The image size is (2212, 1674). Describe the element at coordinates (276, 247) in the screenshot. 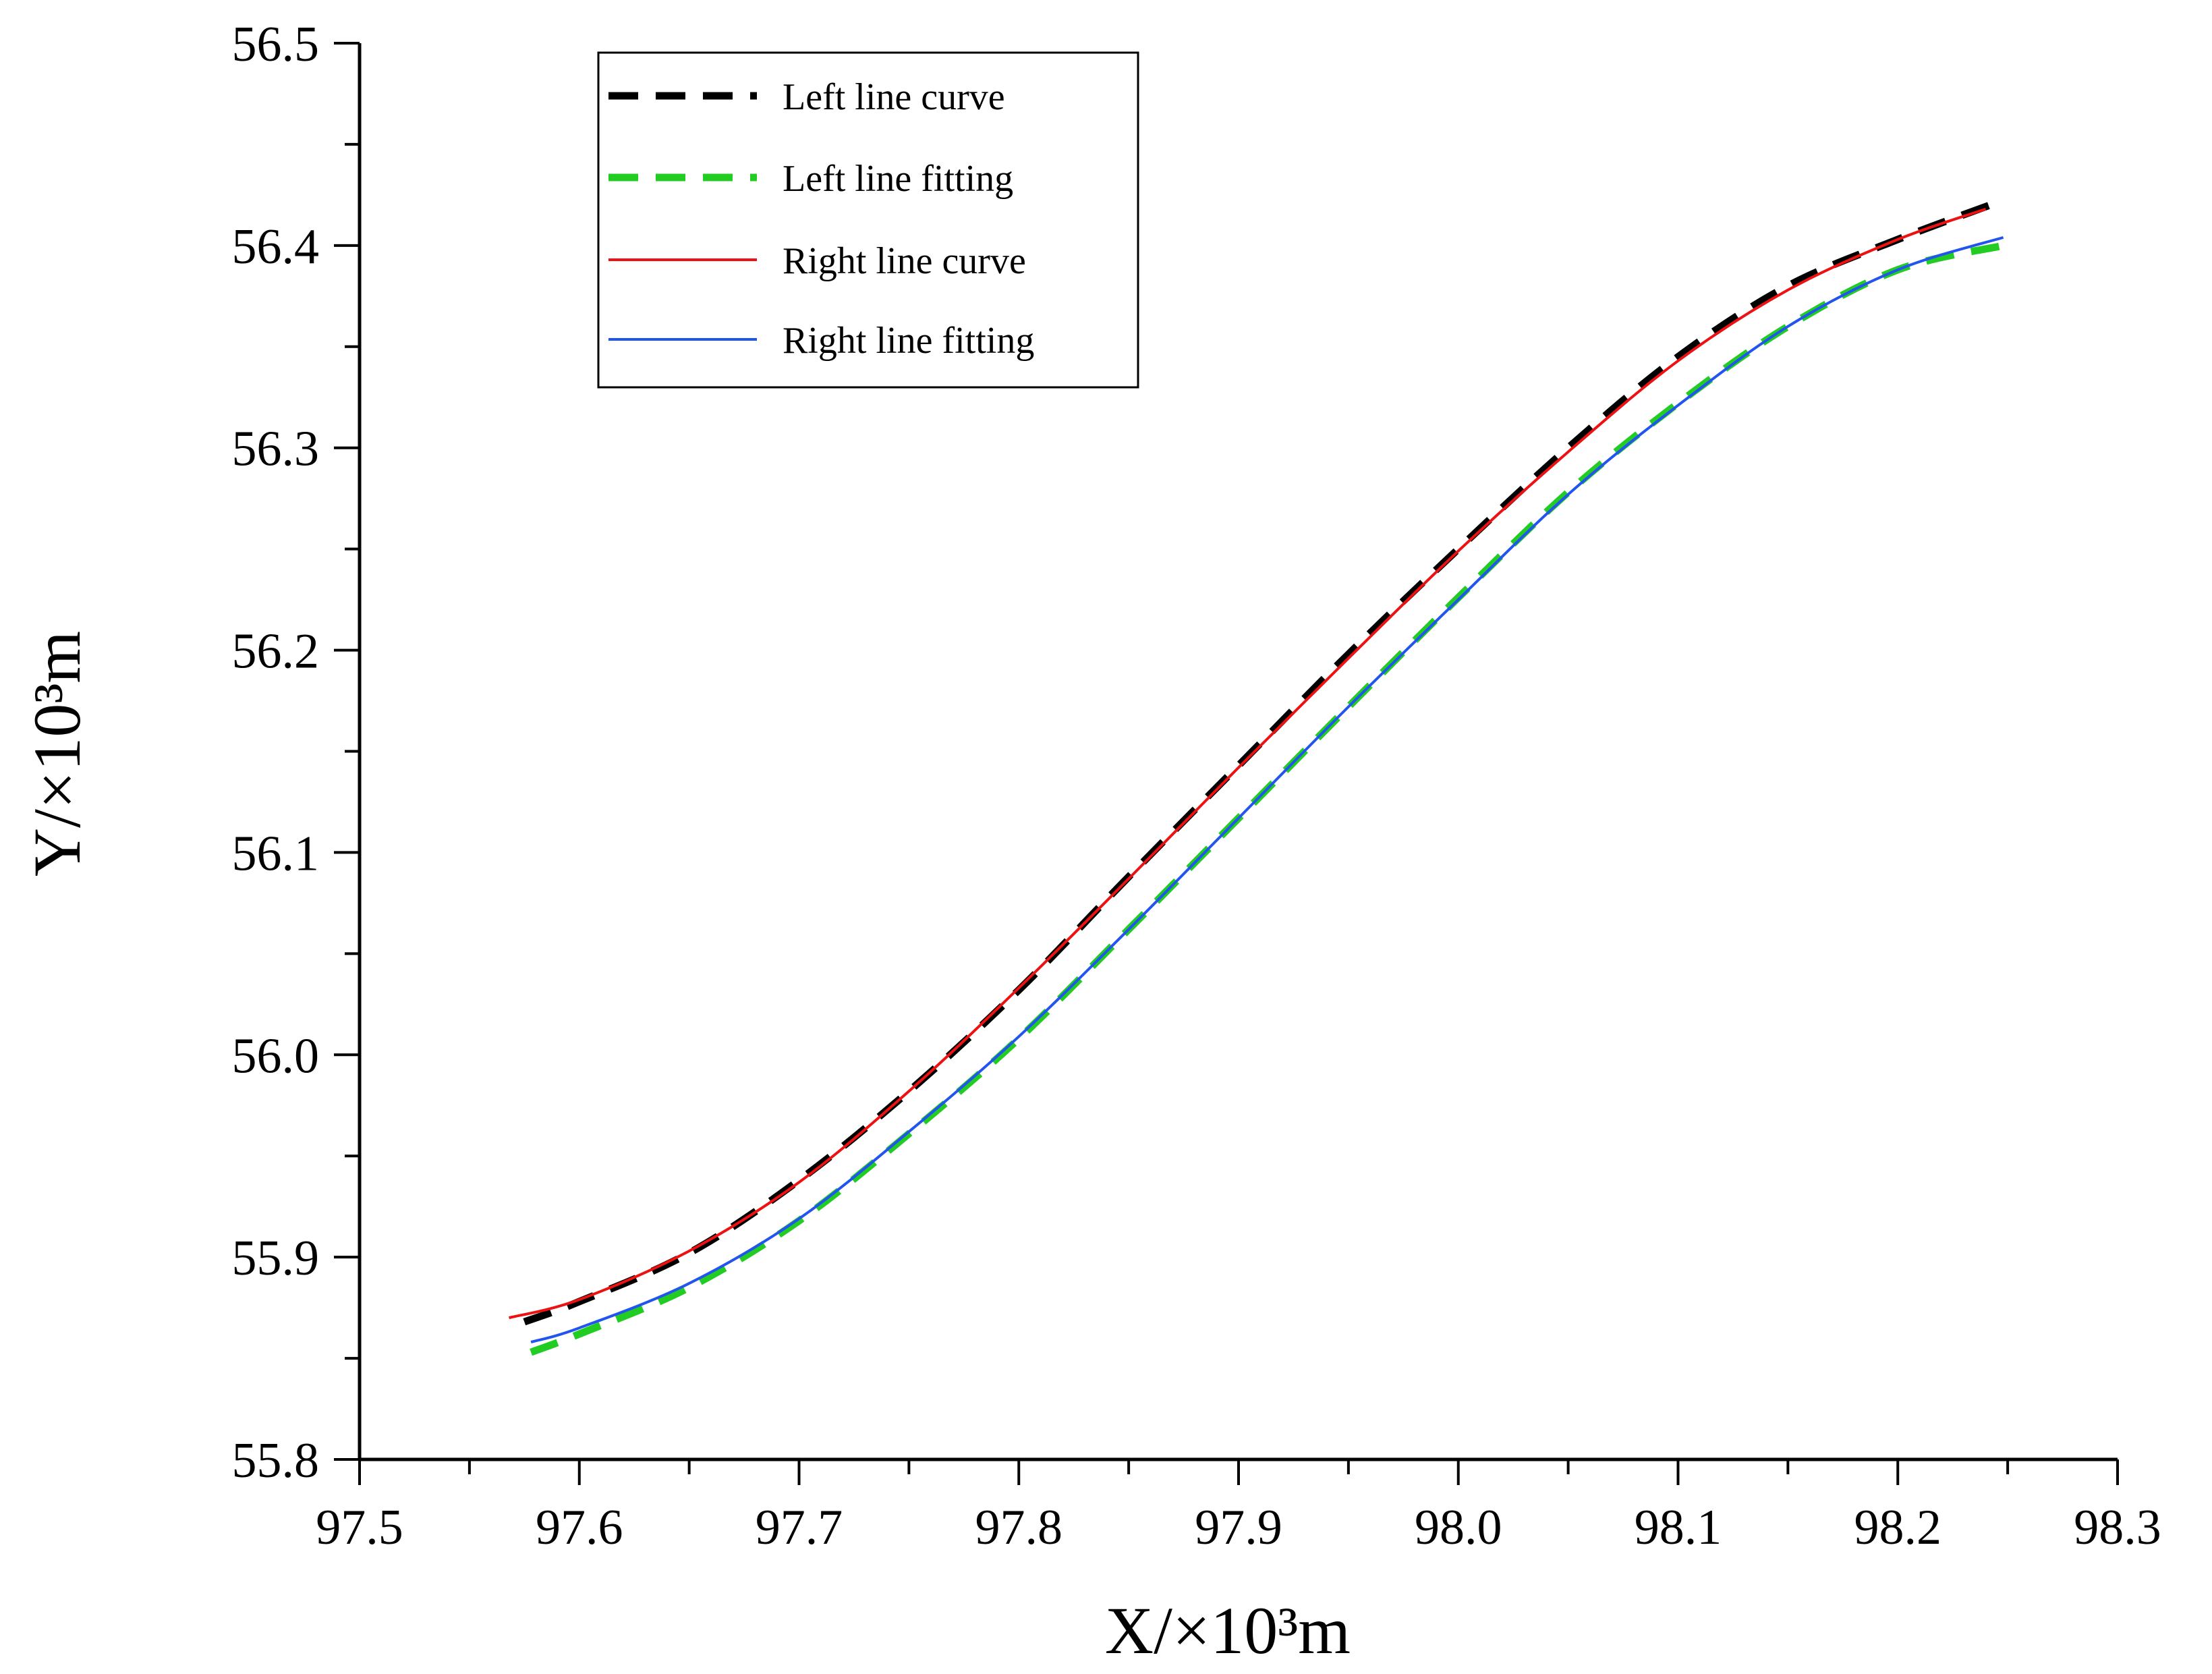

I see `y-tick-label: 56.4` at that location.